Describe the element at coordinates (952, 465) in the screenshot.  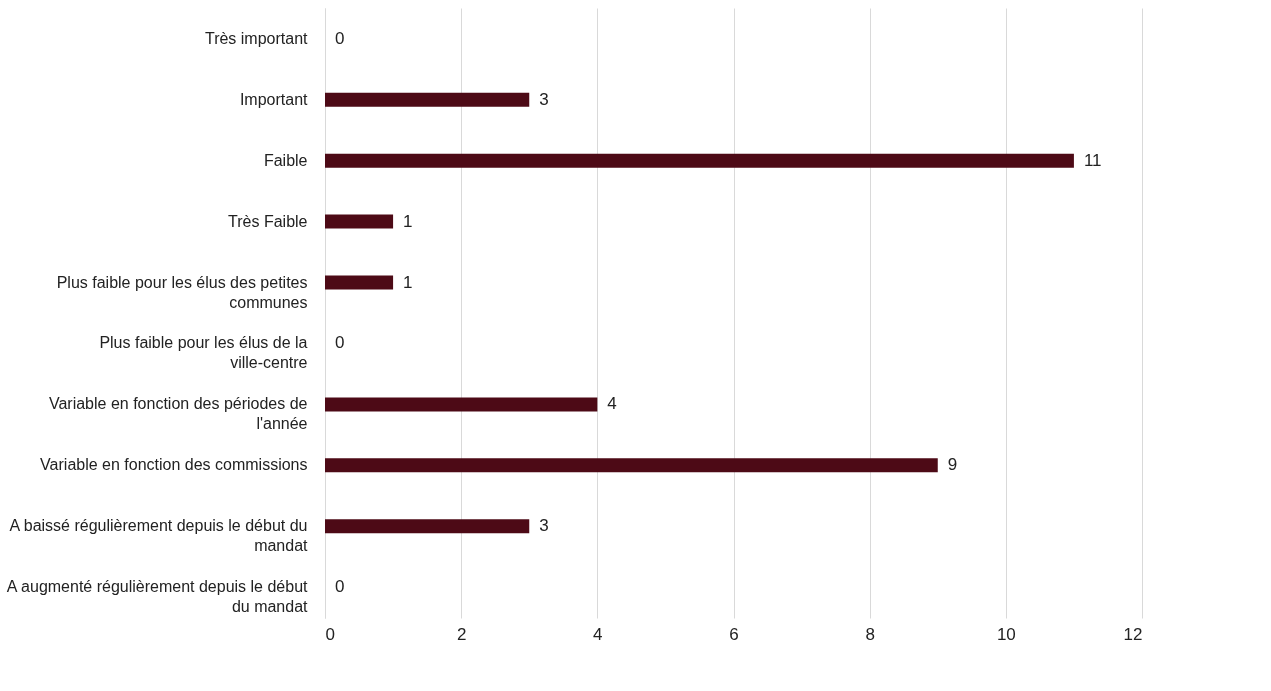
I see `data-label: 9` at that location.